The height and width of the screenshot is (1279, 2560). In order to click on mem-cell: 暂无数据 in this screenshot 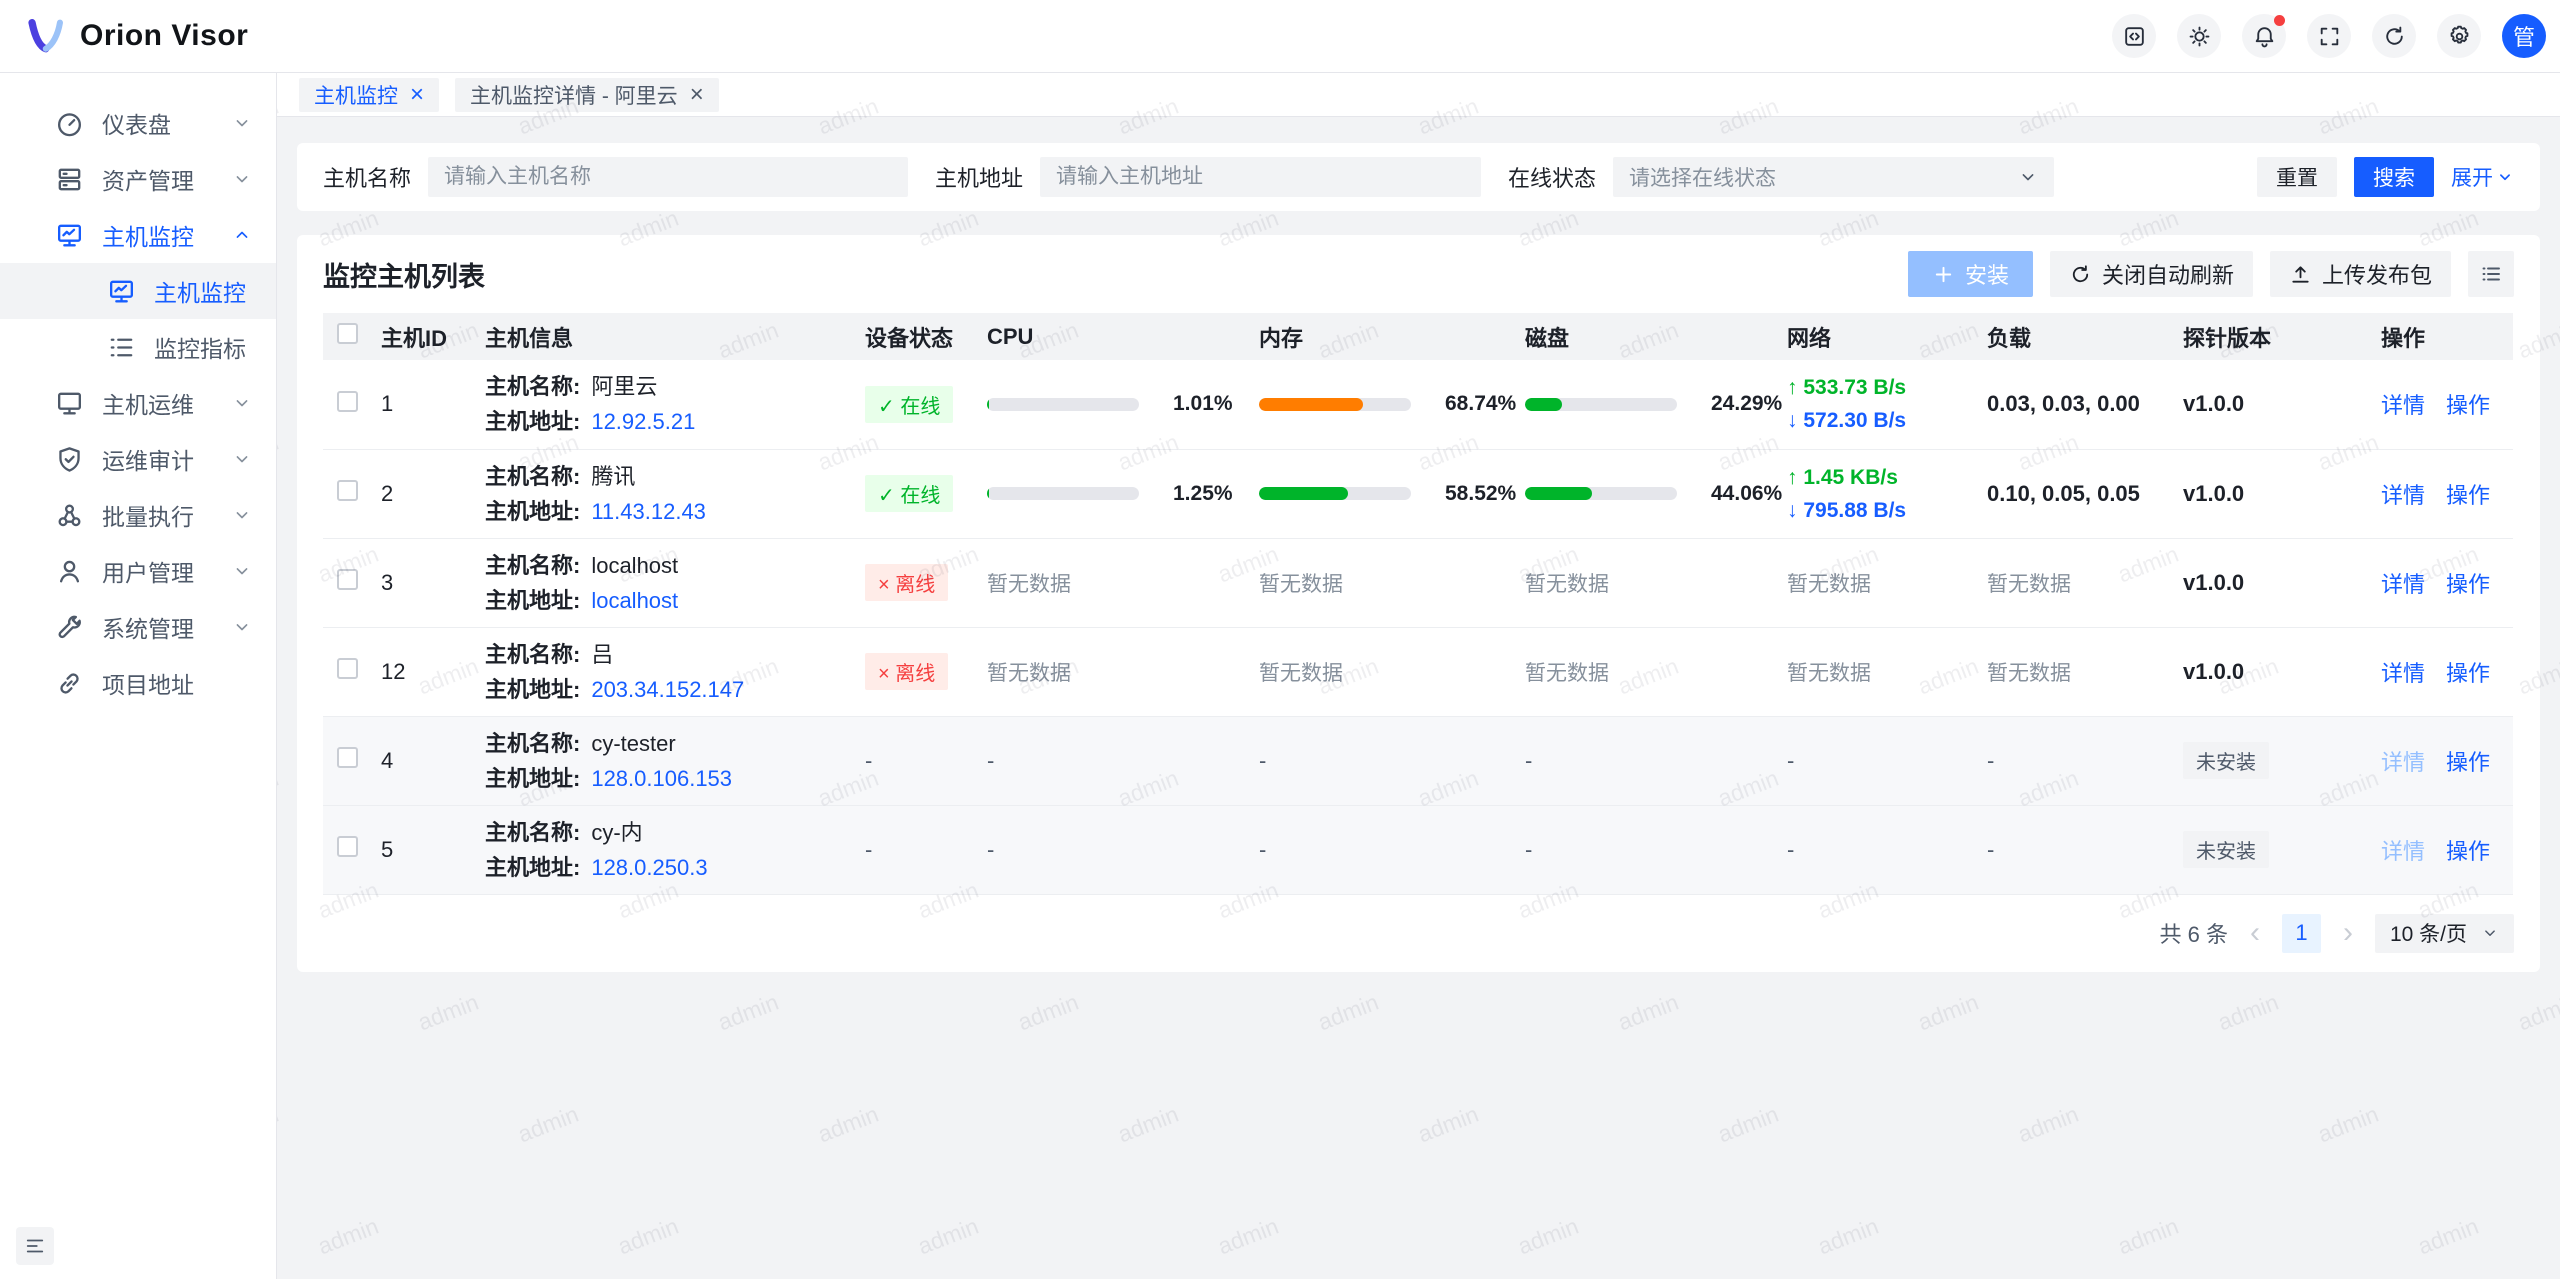, I will do `click(1392, 672)`.